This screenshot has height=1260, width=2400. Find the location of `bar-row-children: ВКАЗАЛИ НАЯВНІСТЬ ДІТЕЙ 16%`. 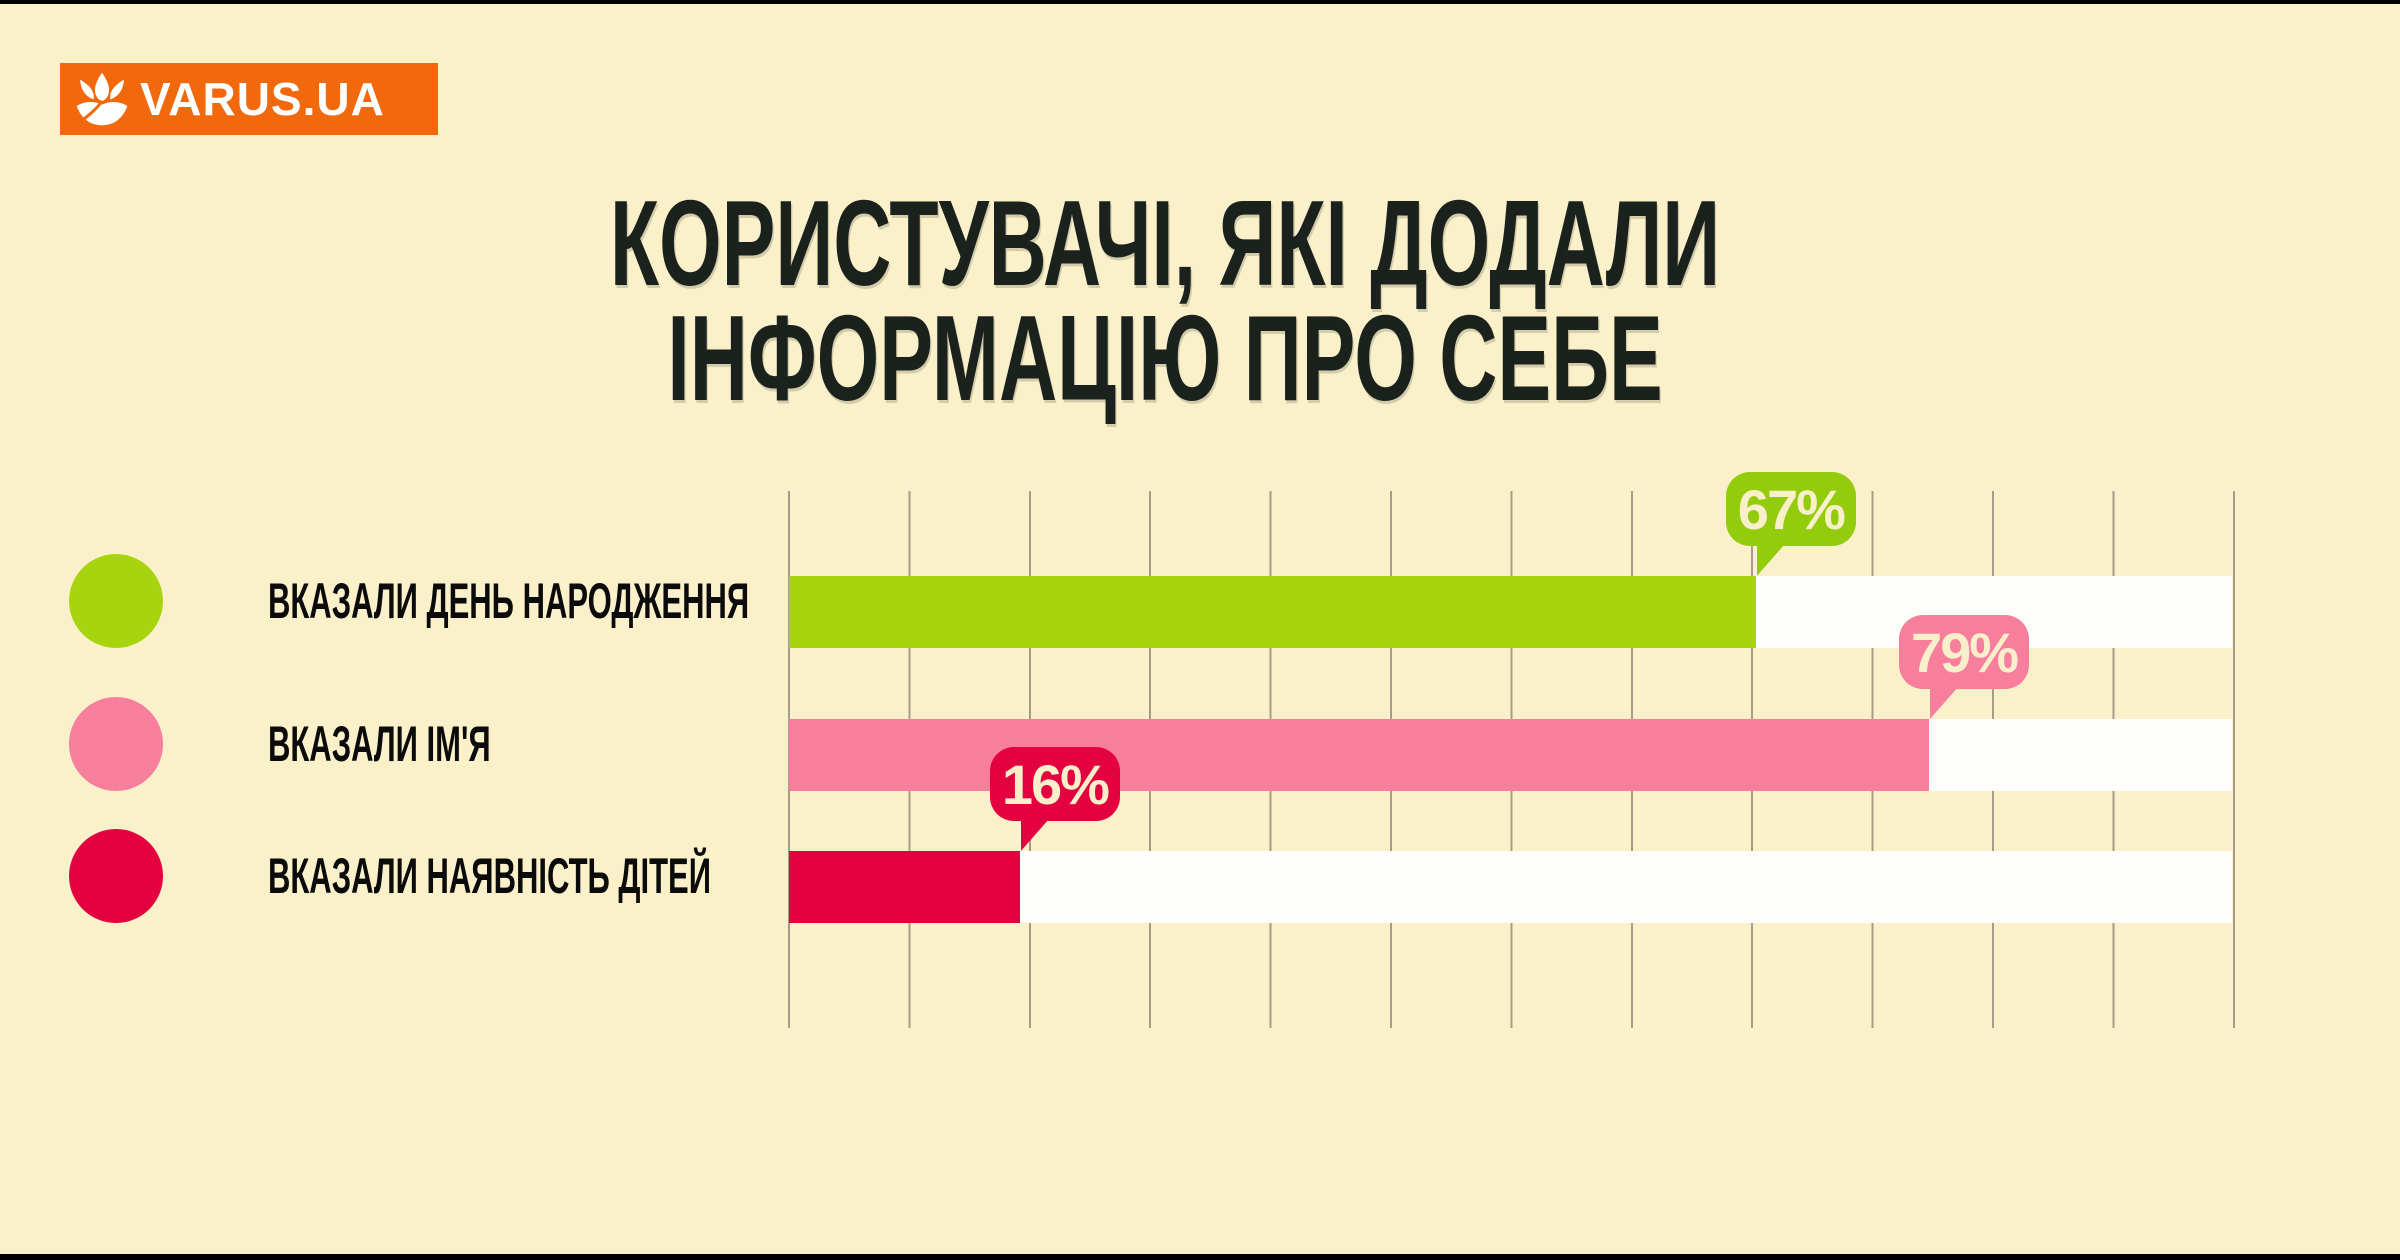

bar-row-children: ВКАЗАЛИ НАЯВНІСТЬ ДІТЕЙ 16% is located at coordinates (1200, 835).